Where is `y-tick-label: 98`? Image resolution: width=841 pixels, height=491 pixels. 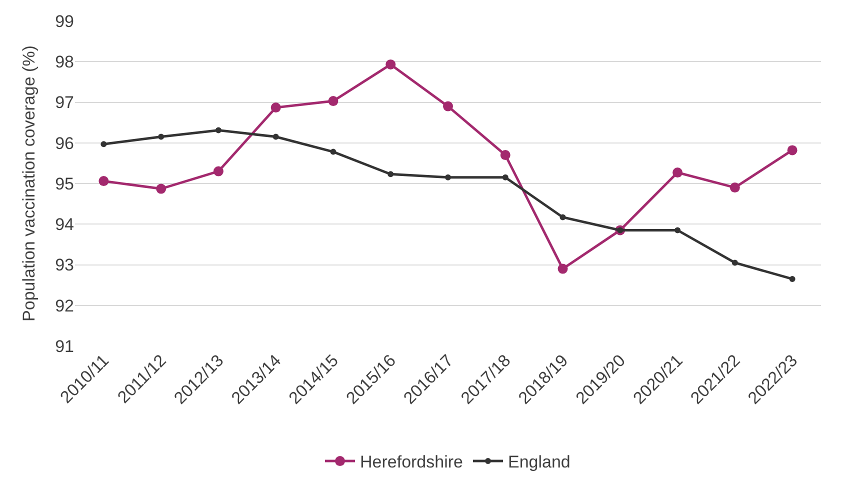
y-tick-label: 98 is located at coordinates (64, 62).